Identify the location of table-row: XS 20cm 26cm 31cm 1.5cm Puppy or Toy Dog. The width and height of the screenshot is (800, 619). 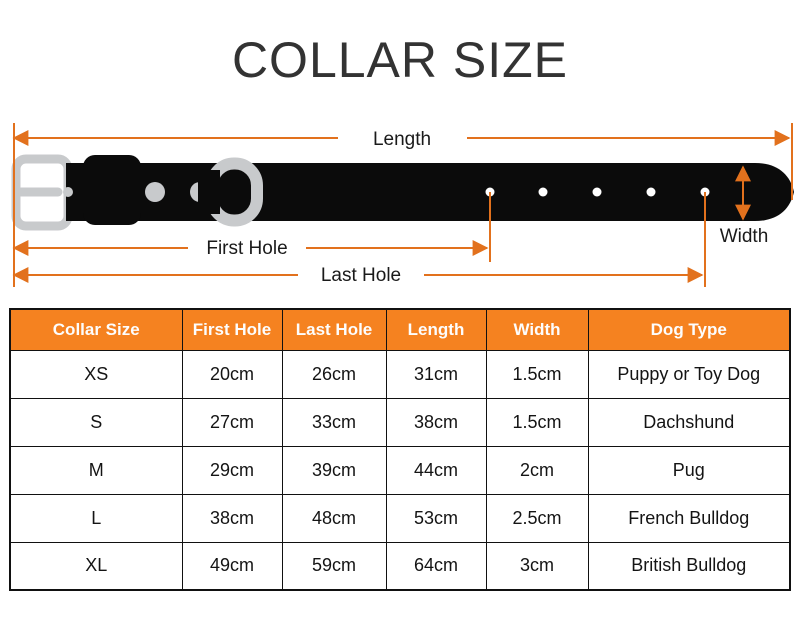
(400, 374).